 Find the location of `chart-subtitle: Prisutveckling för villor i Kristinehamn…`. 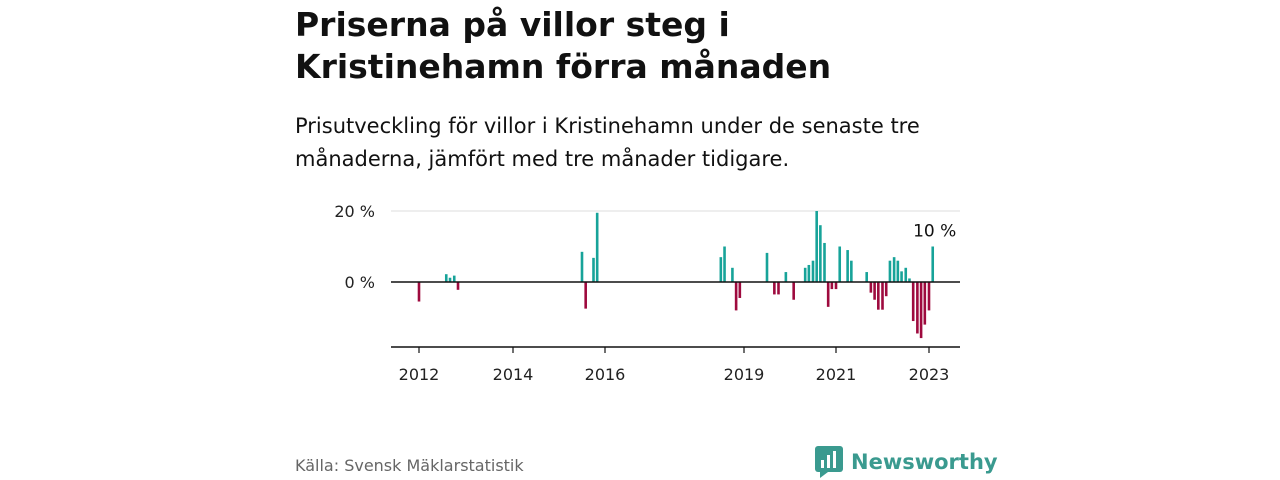

chart-subtitle: Prisutveckling för villor i Kristinehamn… is located at coordinates (607, 142).